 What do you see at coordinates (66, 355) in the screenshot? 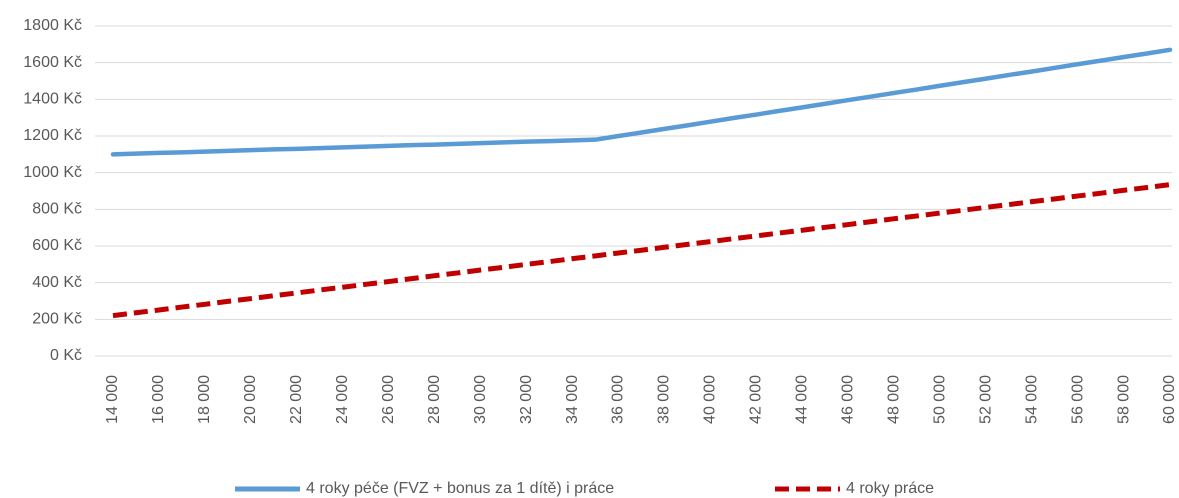
I see `y-tick-label: 0 Kč` at bounding box center [66, 355].